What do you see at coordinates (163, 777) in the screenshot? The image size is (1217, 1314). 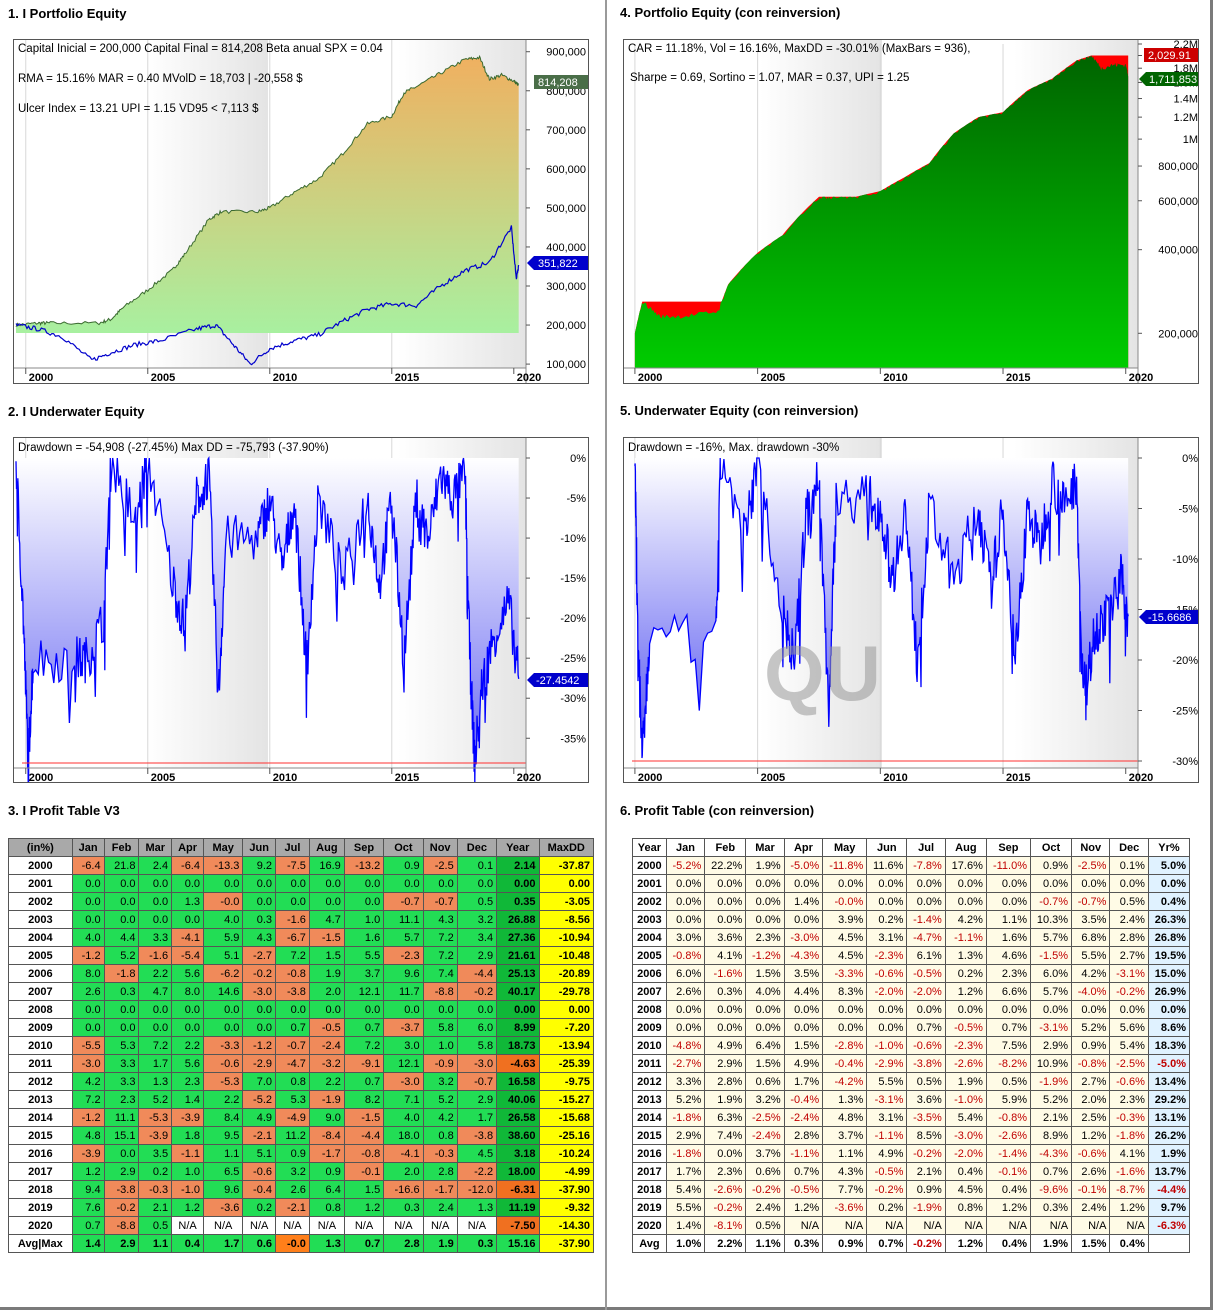 I see `drawdown-x-tick-label: 2005` at bounding box center [163, 777].